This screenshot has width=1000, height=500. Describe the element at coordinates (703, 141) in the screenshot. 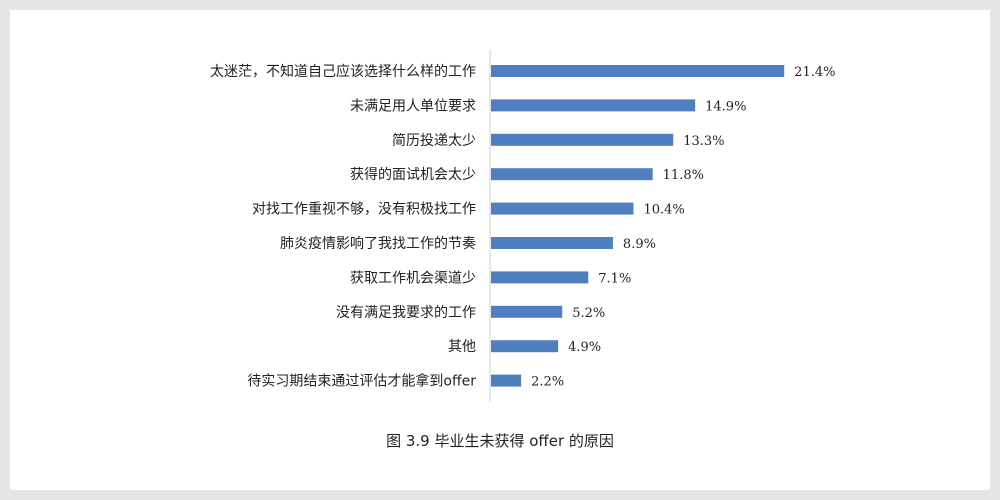

I see `data-label: 13.3%` at that location.